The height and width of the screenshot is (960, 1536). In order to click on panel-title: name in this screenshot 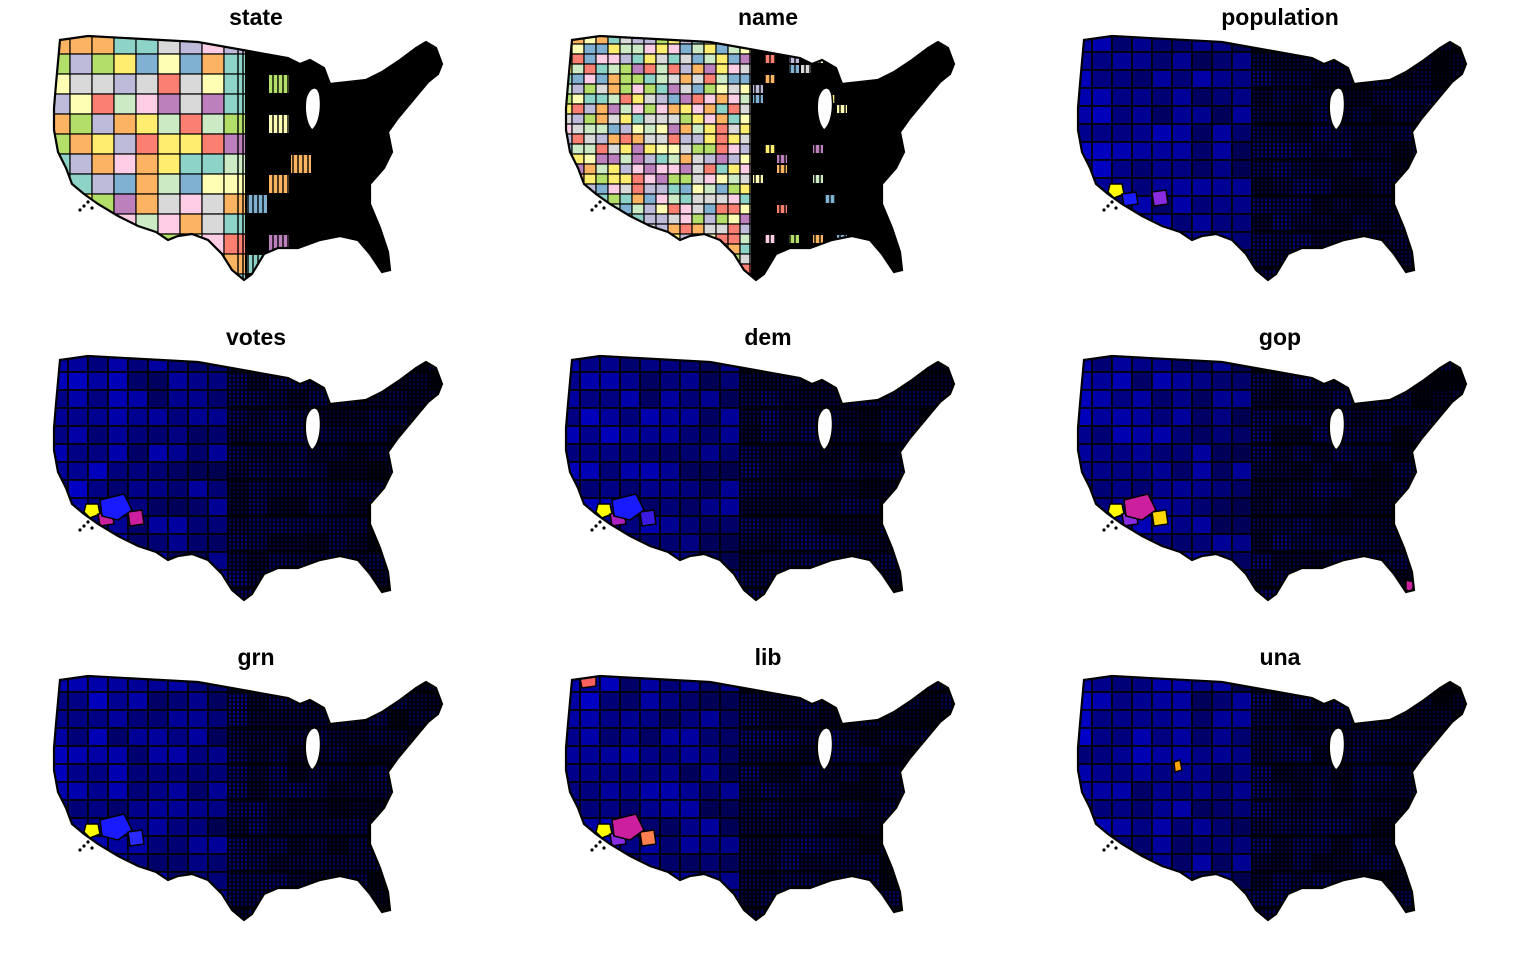, I will do `click(768, 17)`.